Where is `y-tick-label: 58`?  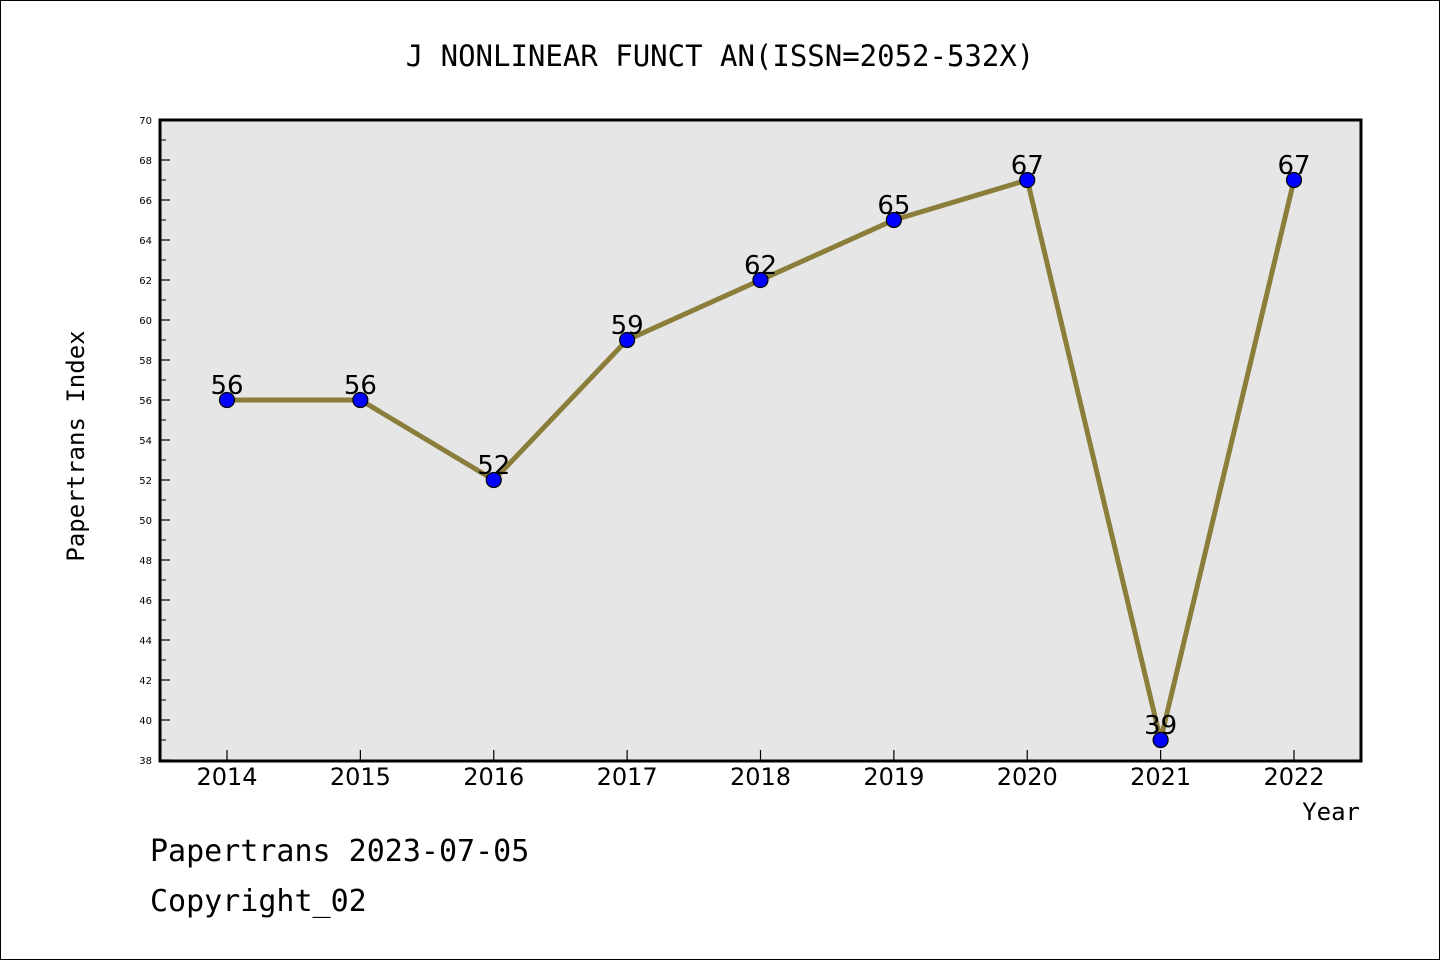
y-tick-label: 58 is located at coordinates (145, 361).